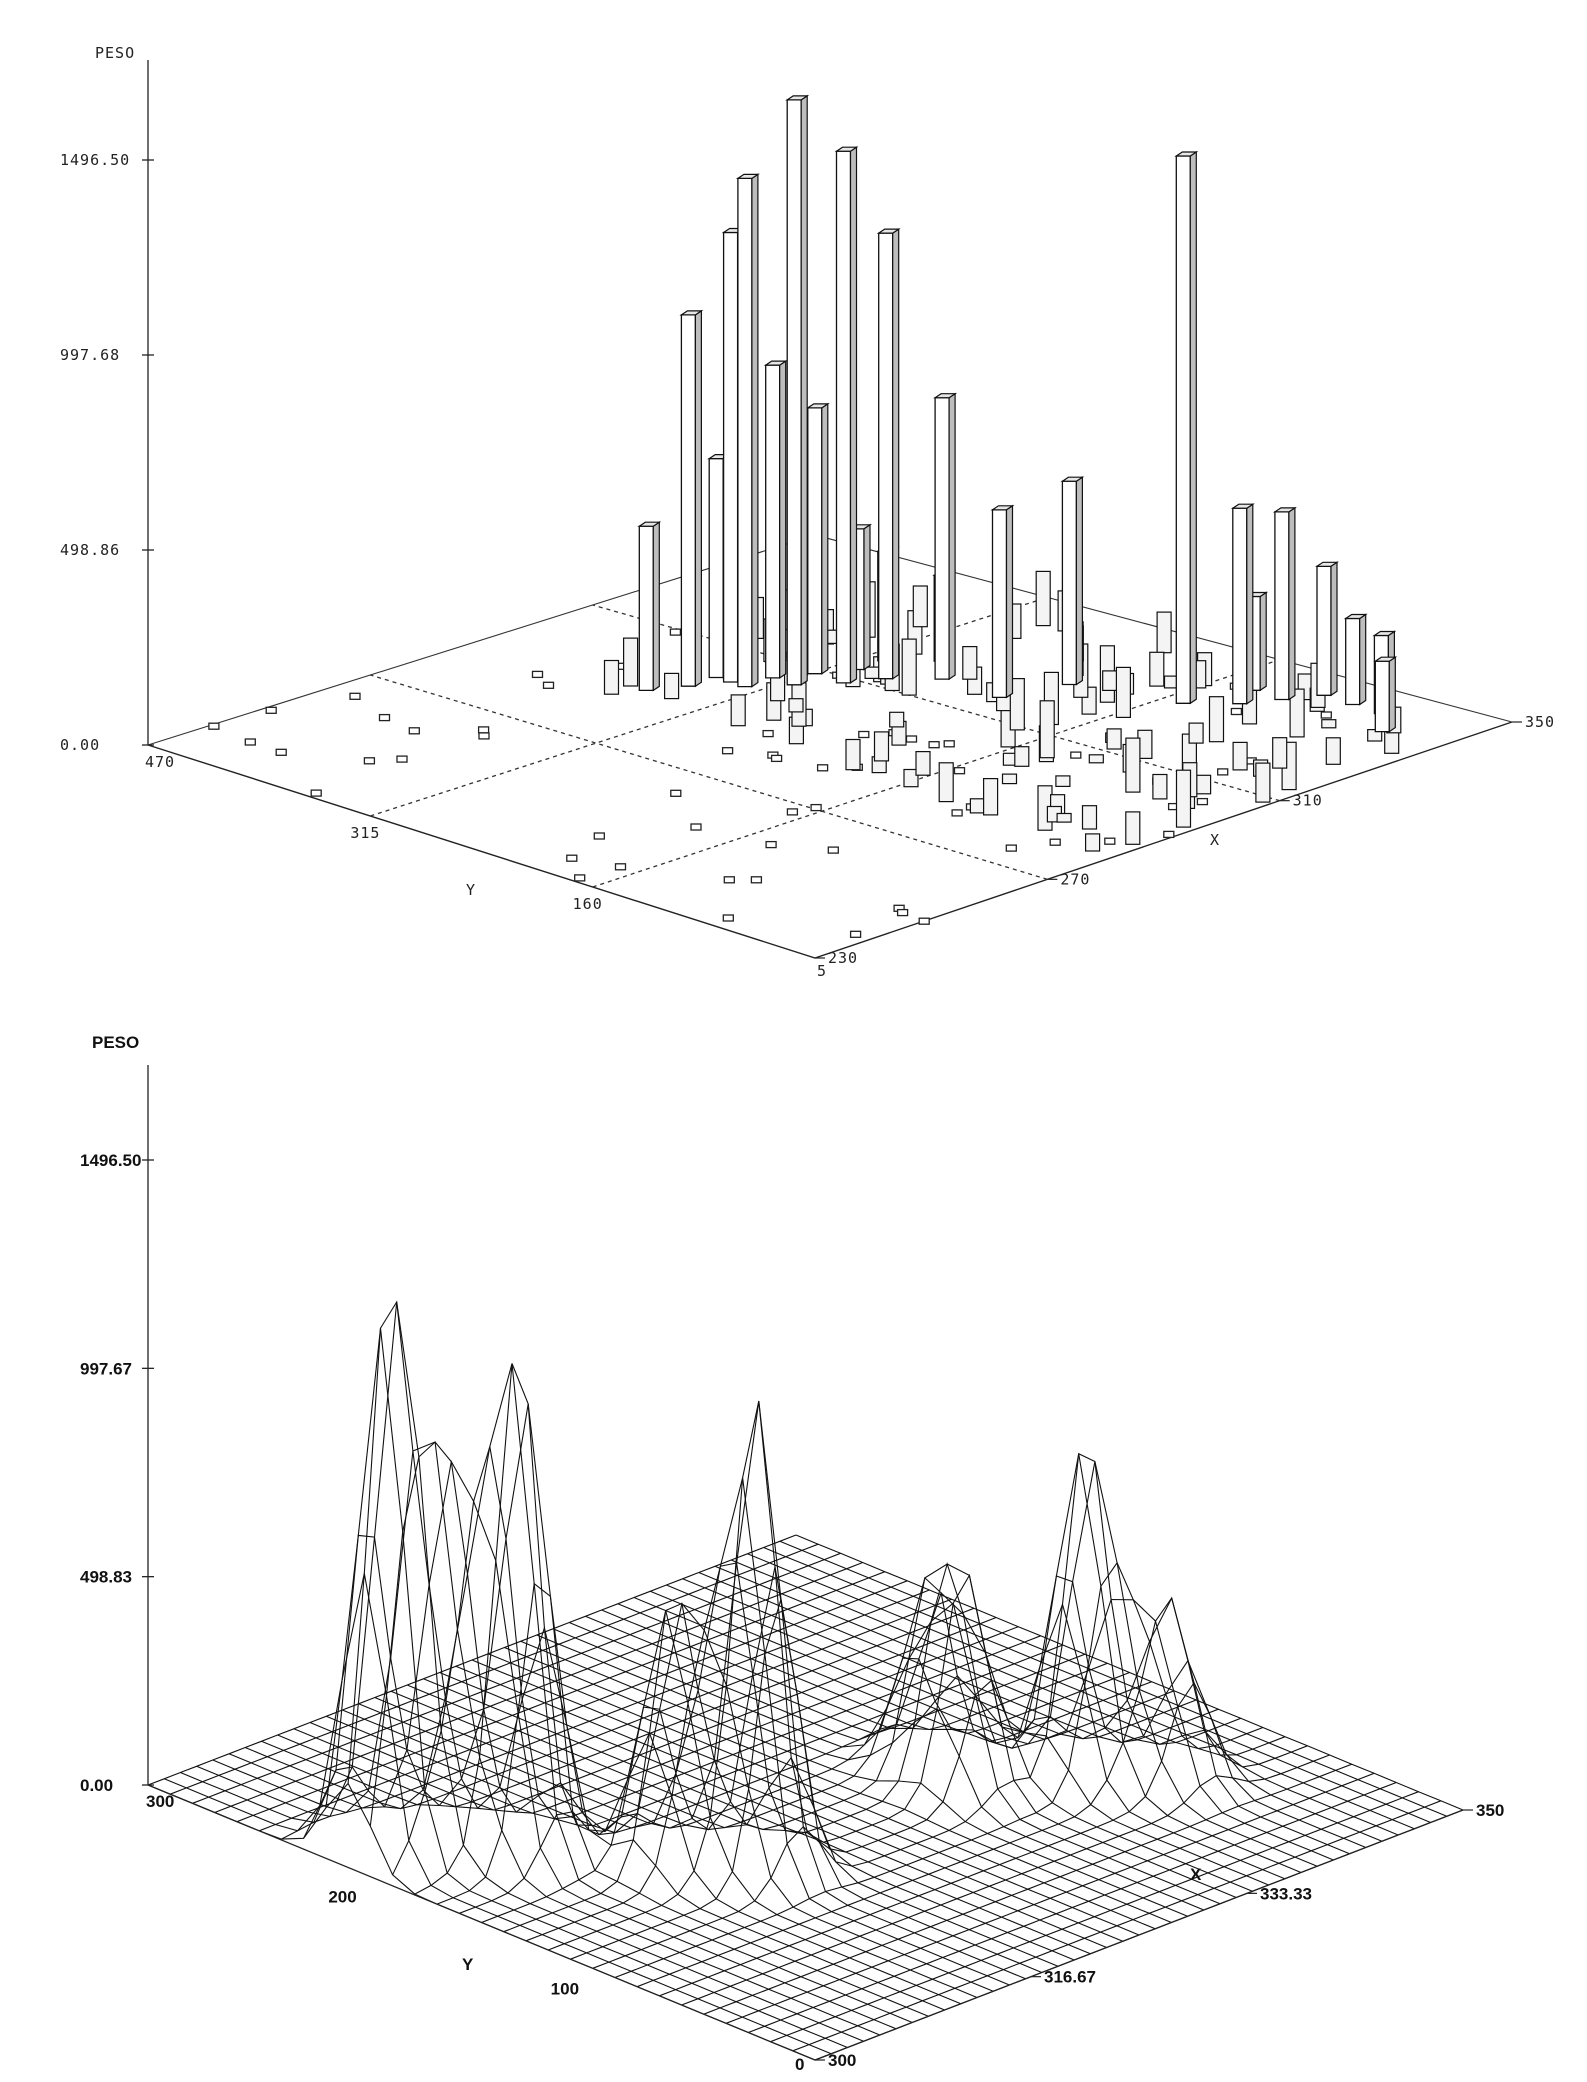 This screenshot has width=1587, height=2082. I want to click on y-tick-label: 300, so click(160, 1801).